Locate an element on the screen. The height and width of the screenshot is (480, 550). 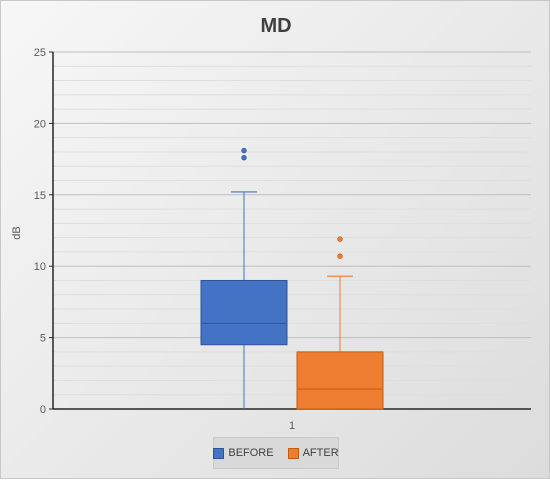
y-axis-label: dB is located at coordinates (17, 232).